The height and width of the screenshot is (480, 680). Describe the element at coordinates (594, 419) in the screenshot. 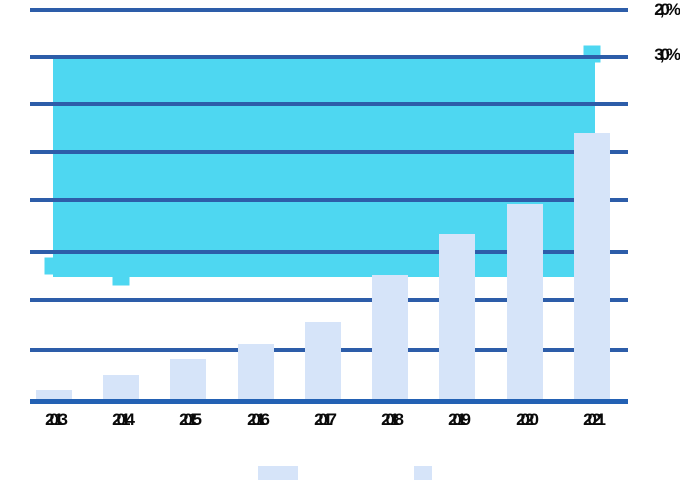

I see `x-axis-label-8: 2021` at that location.